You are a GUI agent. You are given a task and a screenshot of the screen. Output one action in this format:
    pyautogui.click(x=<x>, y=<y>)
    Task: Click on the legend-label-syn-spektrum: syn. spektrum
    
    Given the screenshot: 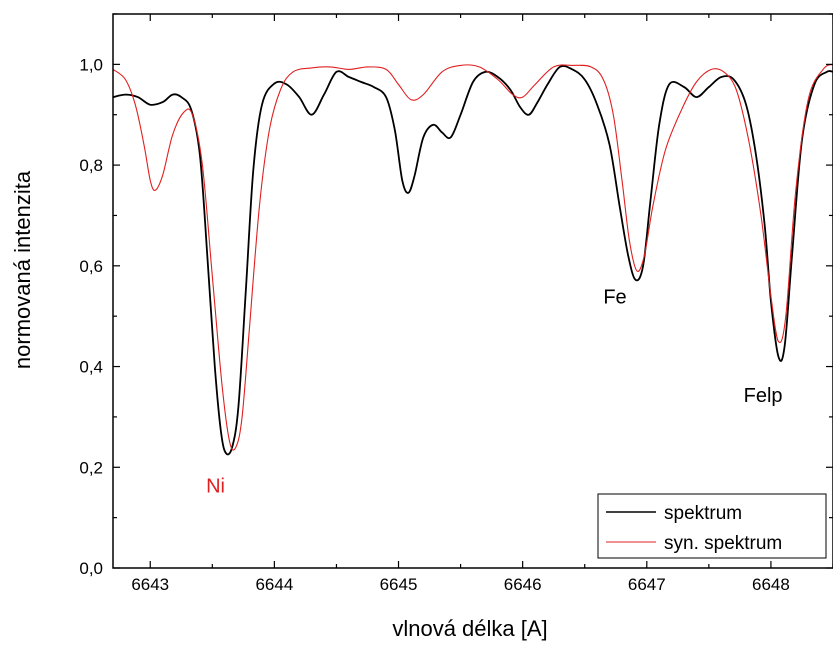 What is the action you would take?
    pyautogui.click(x=723, y=543)
    